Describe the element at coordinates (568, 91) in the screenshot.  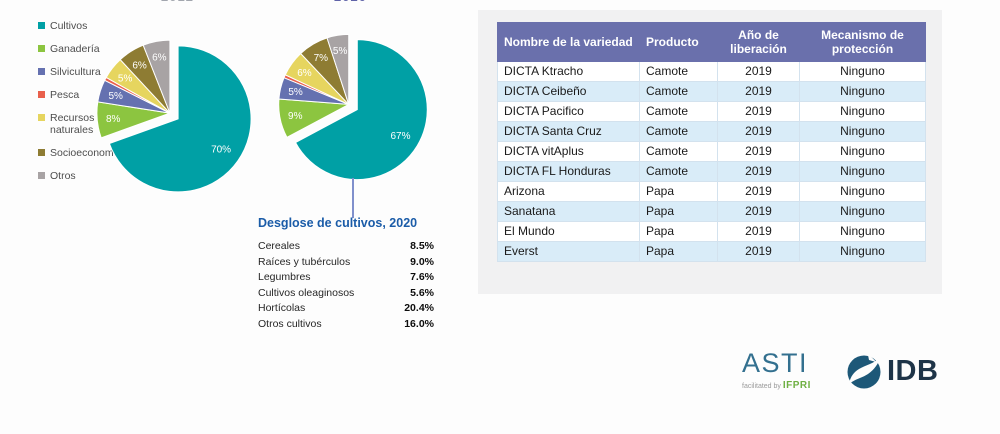
I see `table-cell: DICTA Ceibeño` at that location.